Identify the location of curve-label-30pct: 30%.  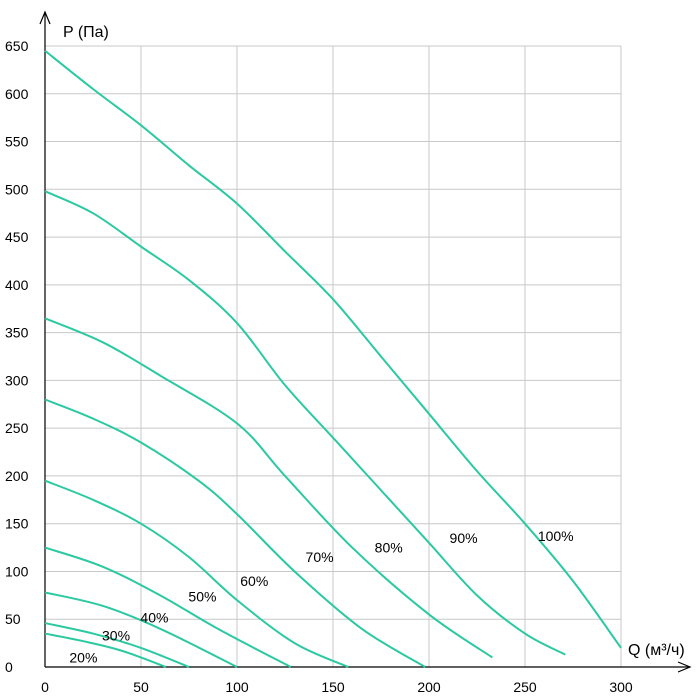
(116, 635).